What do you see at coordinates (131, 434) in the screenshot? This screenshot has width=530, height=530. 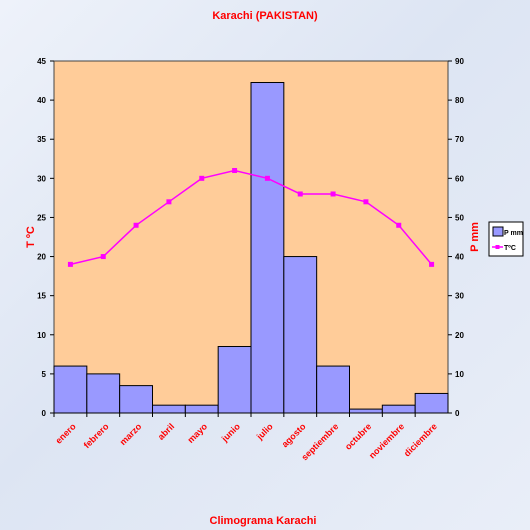 I see `x-tick-label-marzo: marzo` at bounding box center [131, 434].